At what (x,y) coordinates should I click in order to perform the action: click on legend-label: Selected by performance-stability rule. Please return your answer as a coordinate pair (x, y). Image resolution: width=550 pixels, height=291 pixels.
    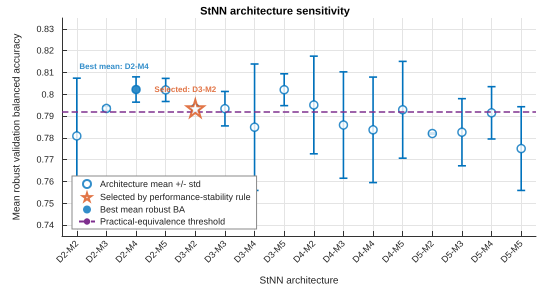
    Looking at the image, I should click on (175, 197).